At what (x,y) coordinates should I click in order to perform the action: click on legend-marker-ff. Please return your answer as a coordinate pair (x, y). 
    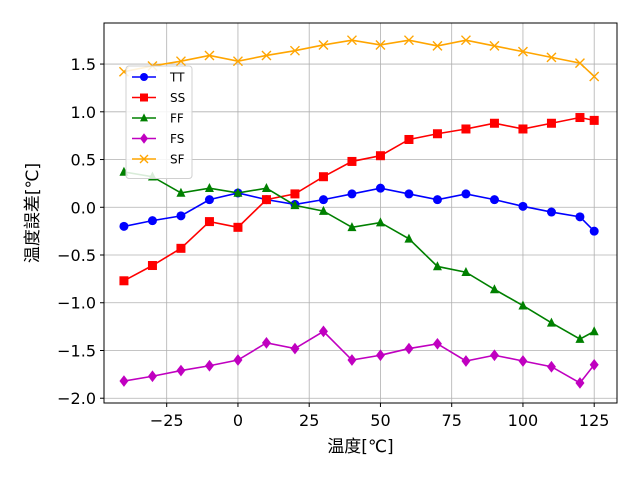
    Looking at the image, I should click on (144, 117).